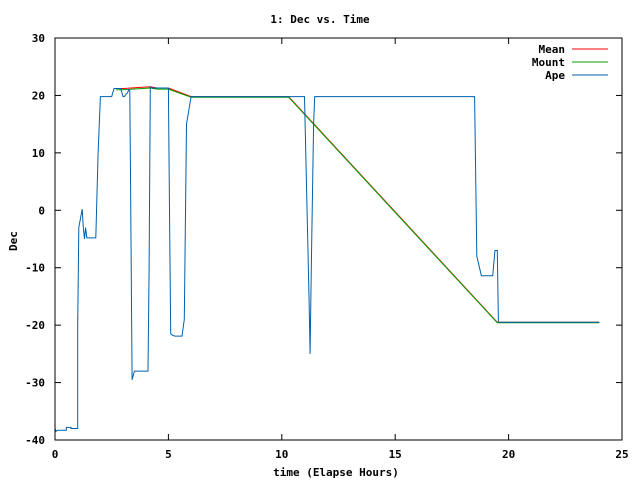  What do you see at coordinates (41, 210) in the screenshot?
I see `y-tick-label: 0` at bounding box center [41, 210].